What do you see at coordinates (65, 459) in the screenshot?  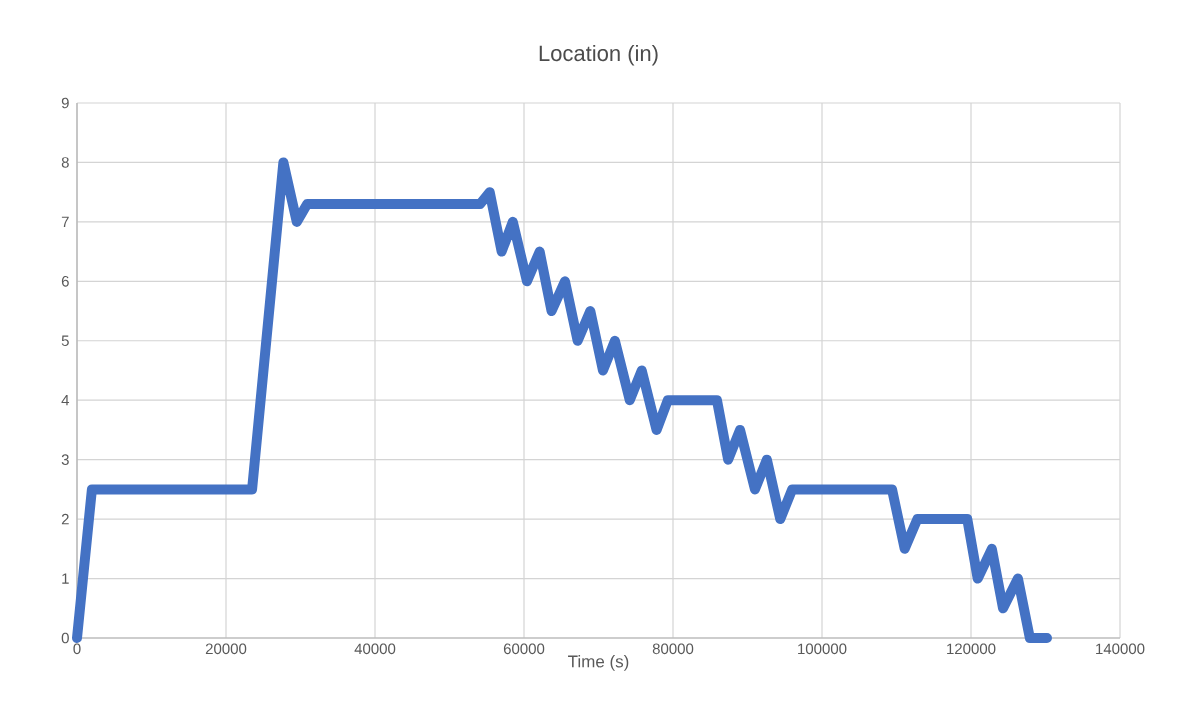 I see `y-tick-label: 3` at bounding box center [65, 459].